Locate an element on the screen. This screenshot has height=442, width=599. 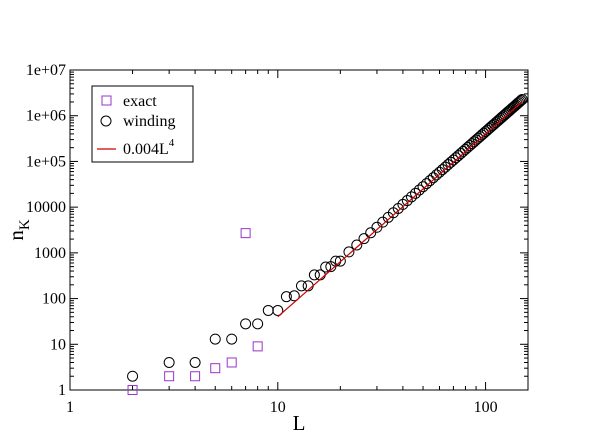
legend-label-exact: exact is located at coordinates (140, 101).